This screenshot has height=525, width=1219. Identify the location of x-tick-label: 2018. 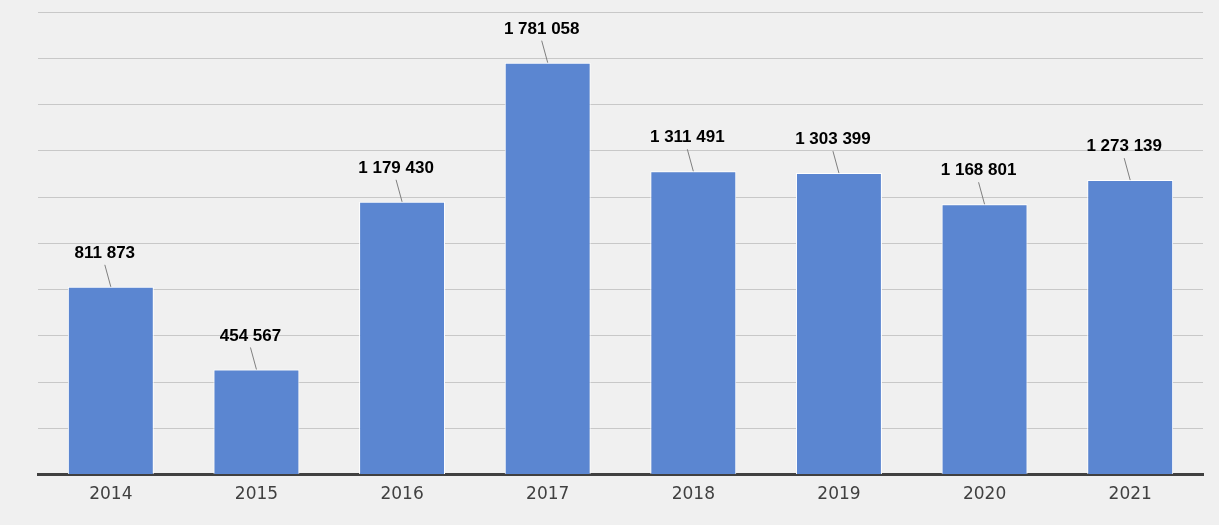
(693, 493).